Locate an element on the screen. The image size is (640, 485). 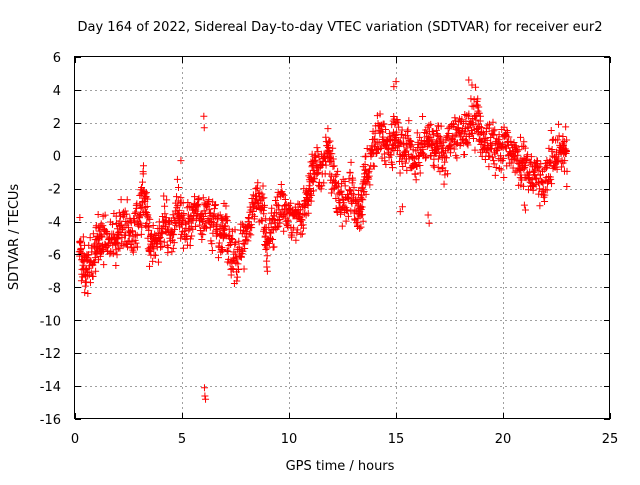
x-tick-label: 10 is located at coordinates (289, 439).